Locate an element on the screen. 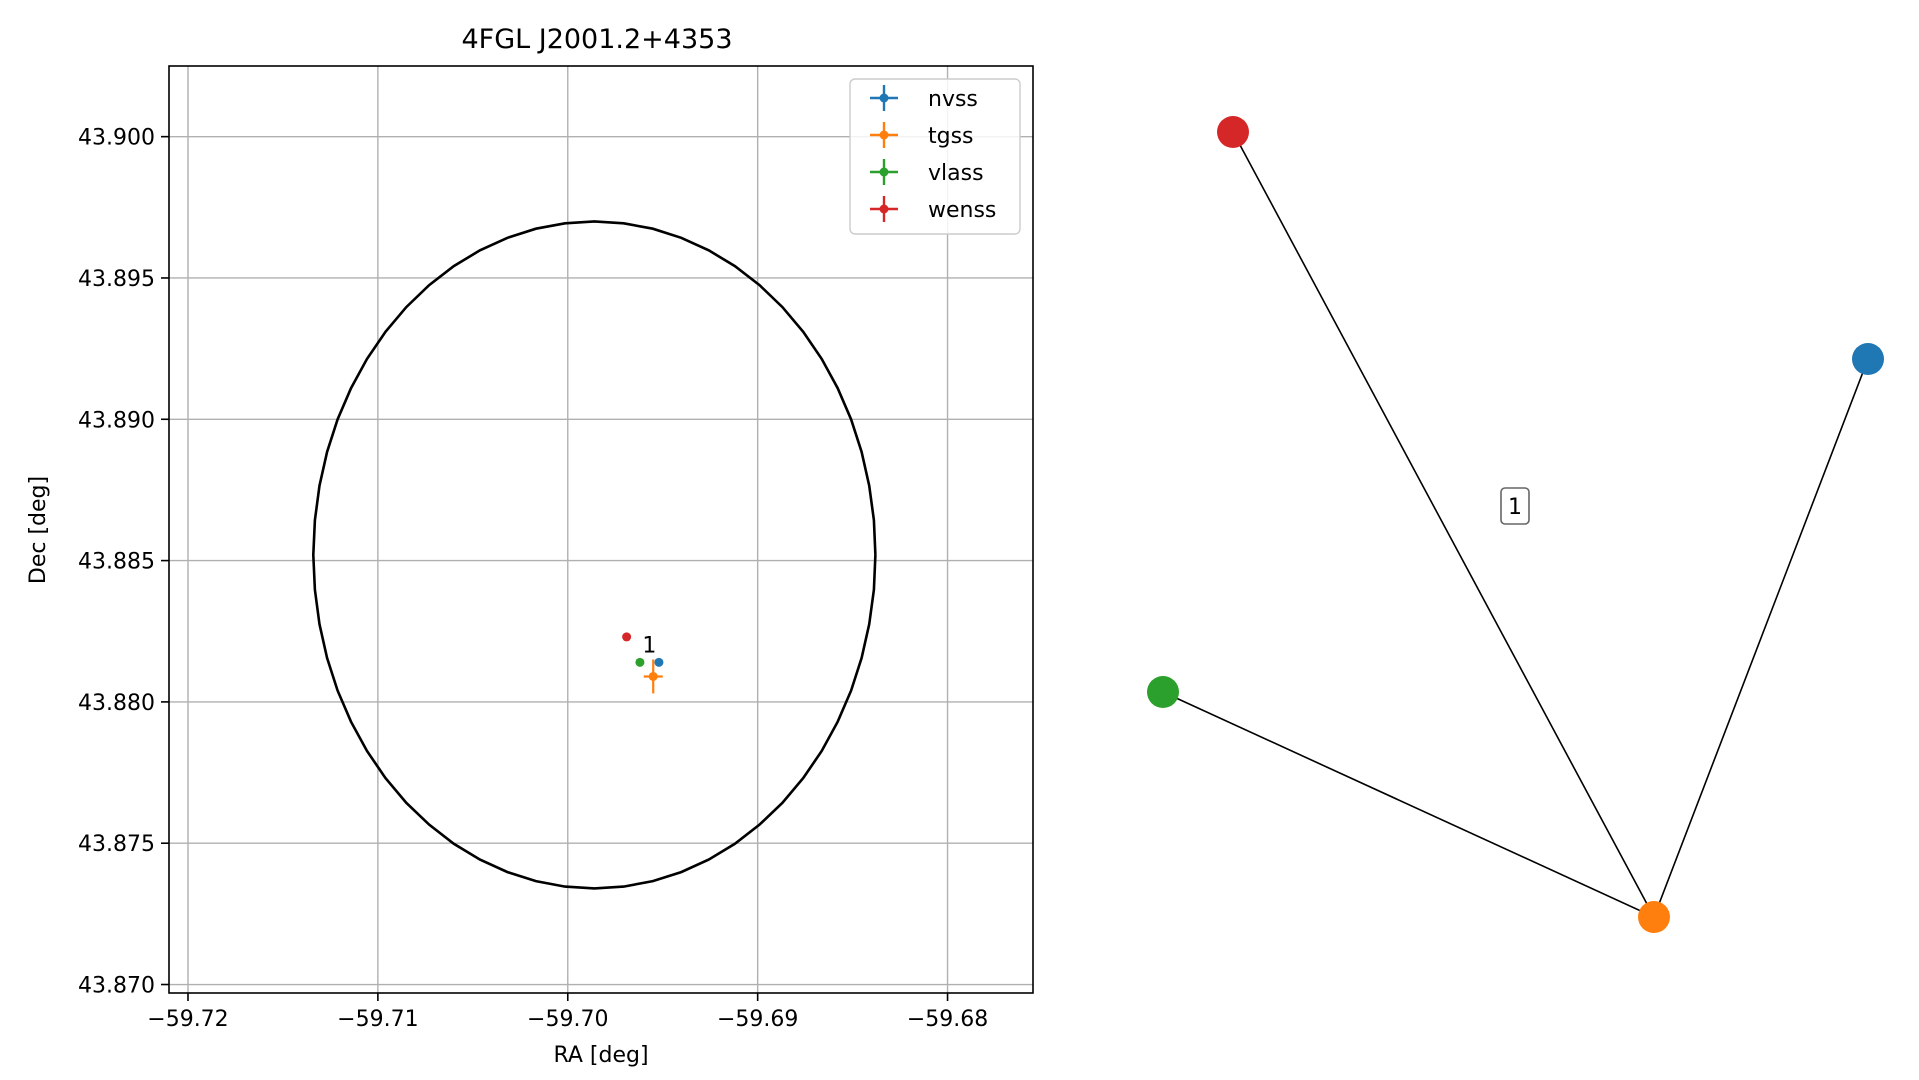 Image resolution: width=1919 pixels, height=1080 pixels. y-tick-label: 43.875 is located at coordinates (116, 844).